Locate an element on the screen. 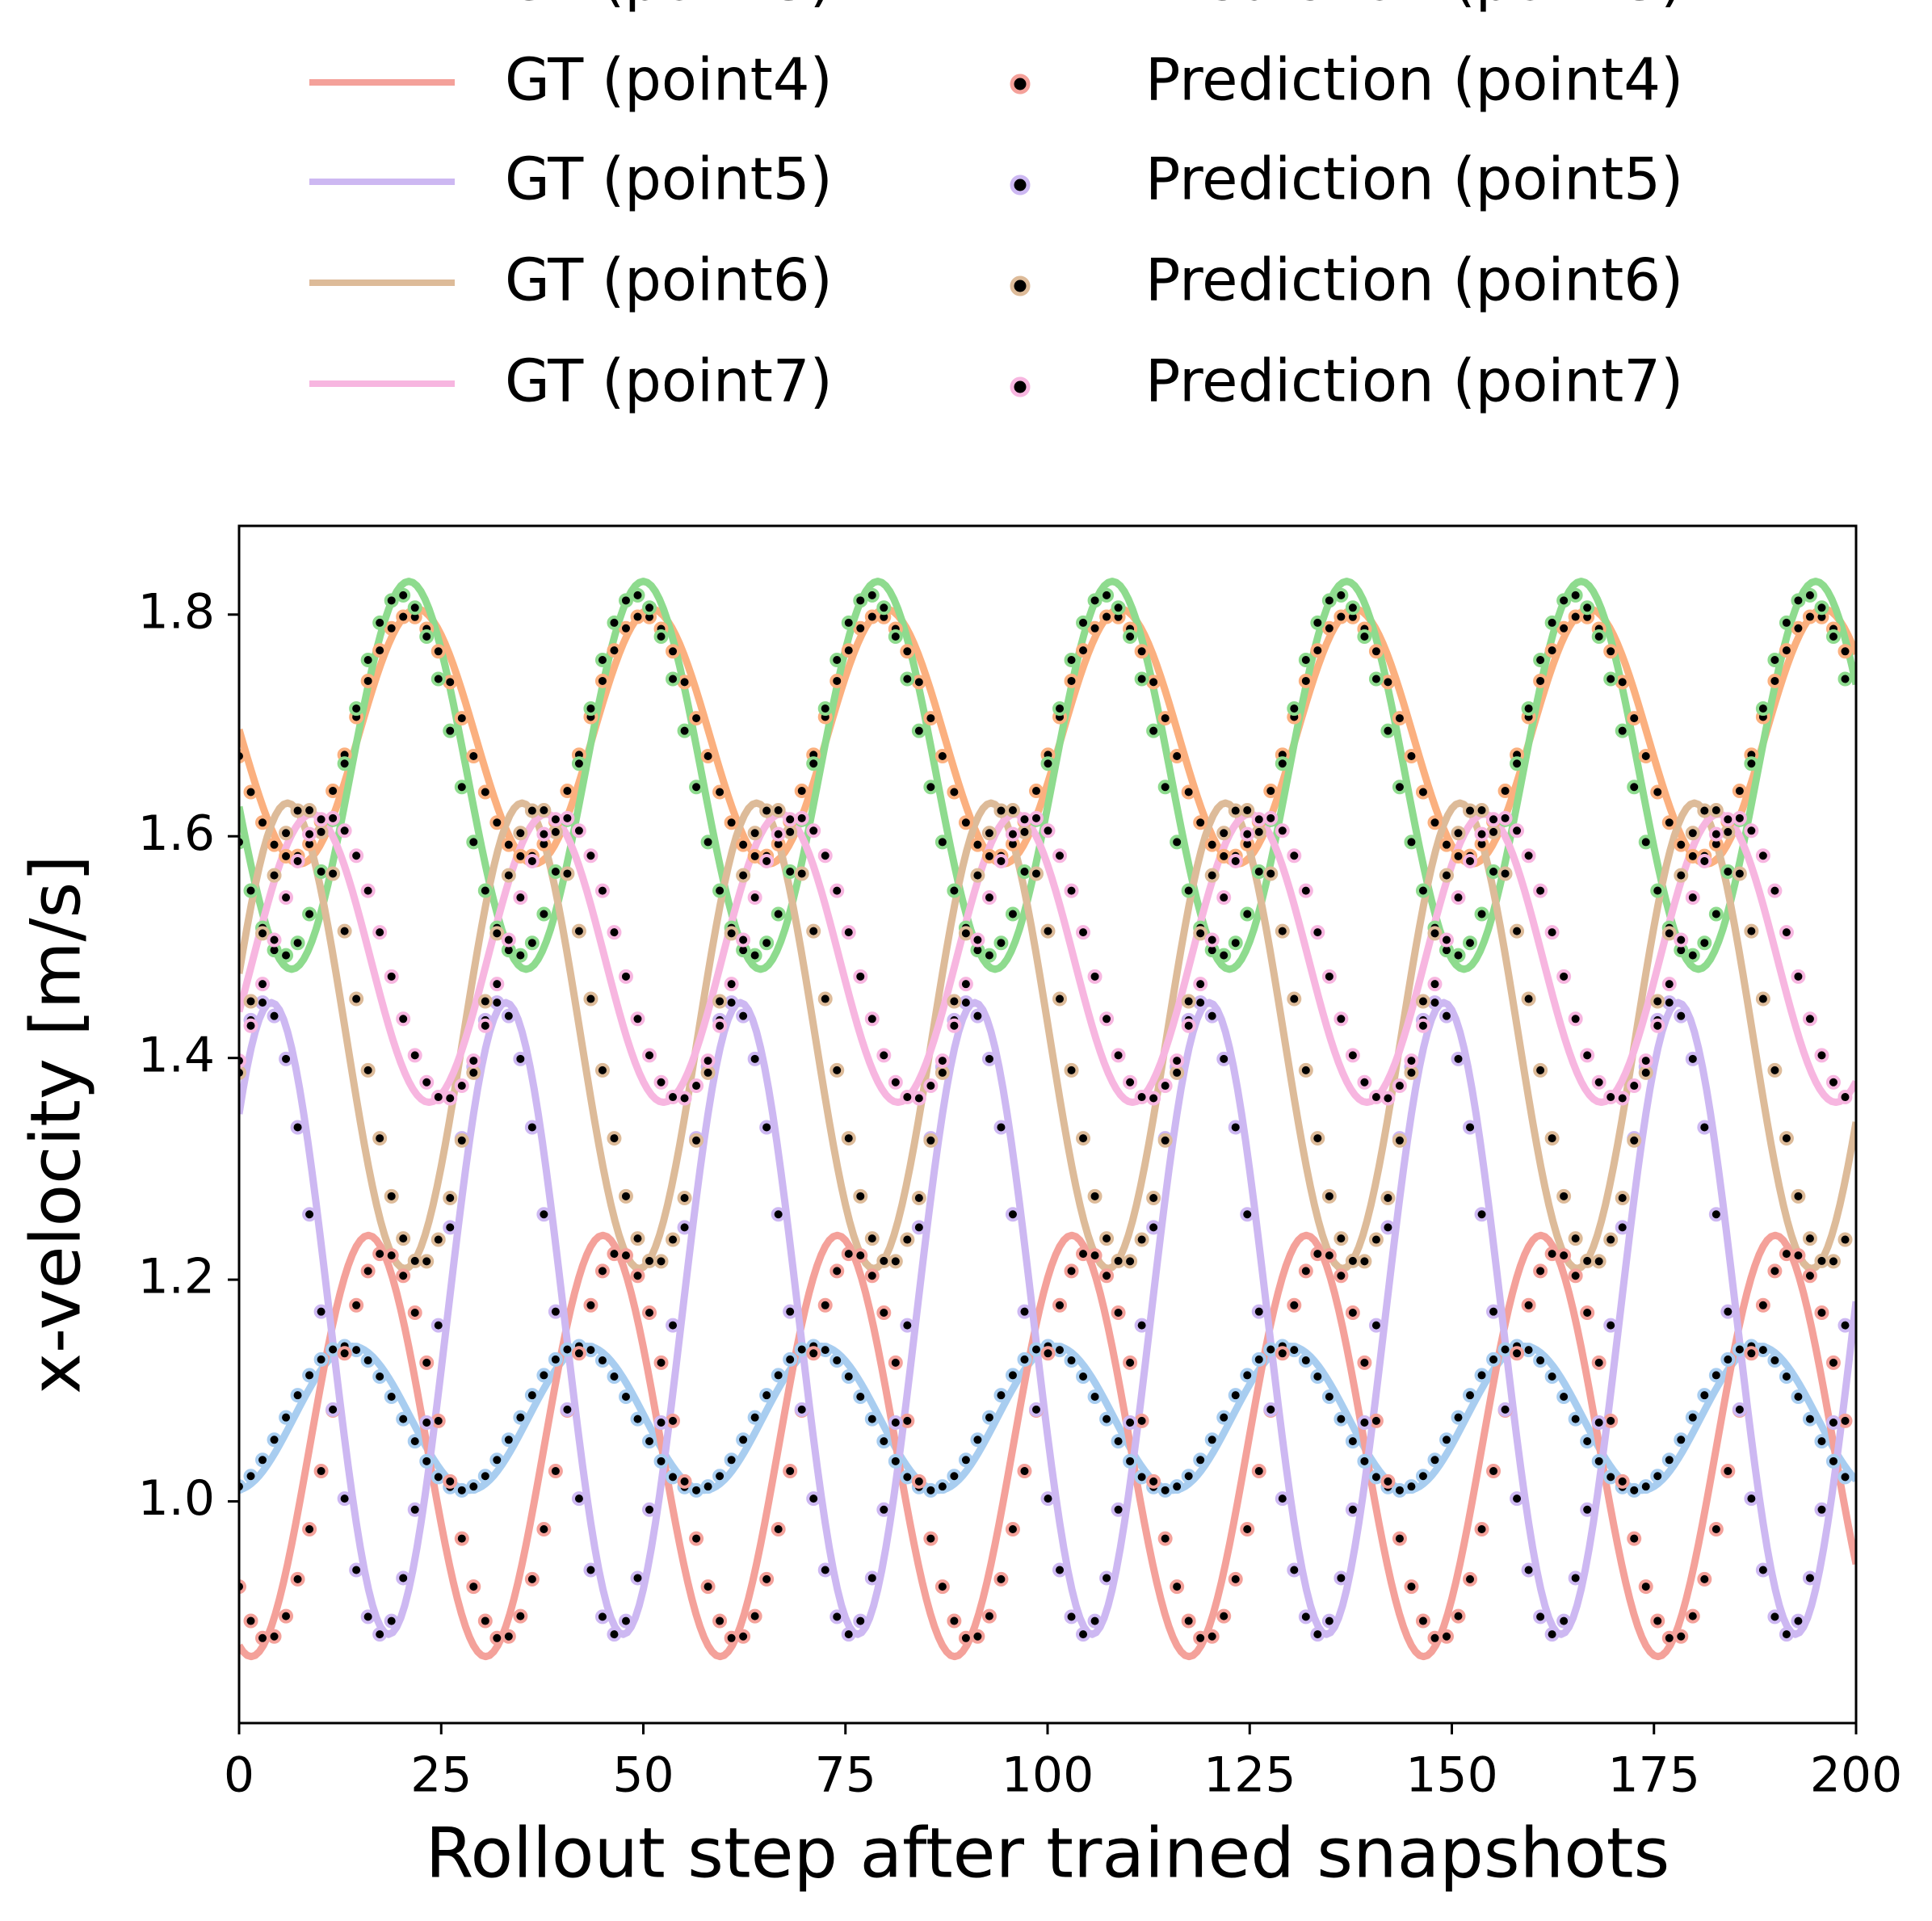 The height and width of the screenshot is (1921, 1932). legend-pred-label: Prediction (point6) is located at coordinates (1414, 280).